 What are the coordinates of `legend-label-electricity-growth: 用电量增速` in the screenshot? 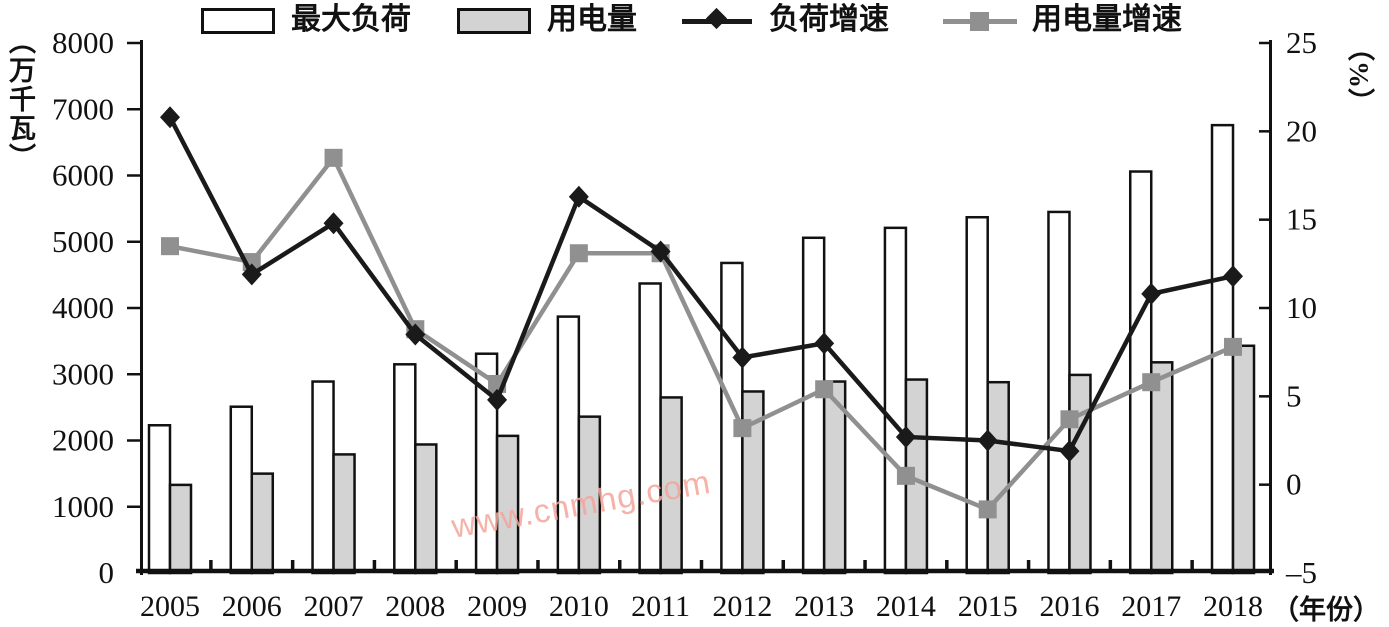 It's located at (1107, 19).